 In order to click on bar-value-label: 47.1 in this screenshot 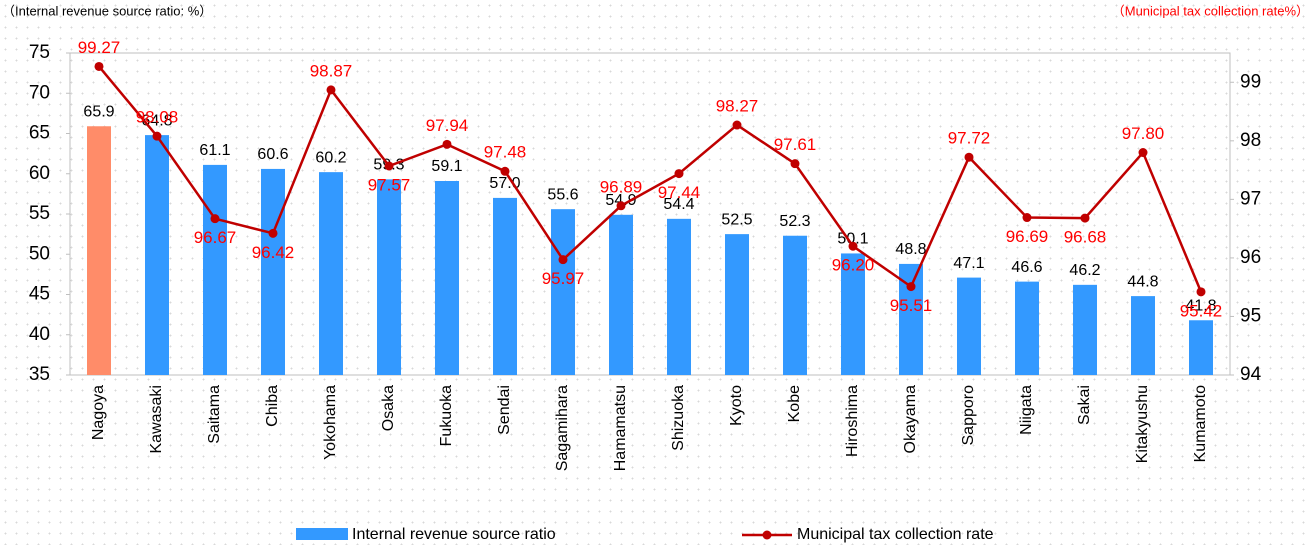, I will do `click(968, 263)`.